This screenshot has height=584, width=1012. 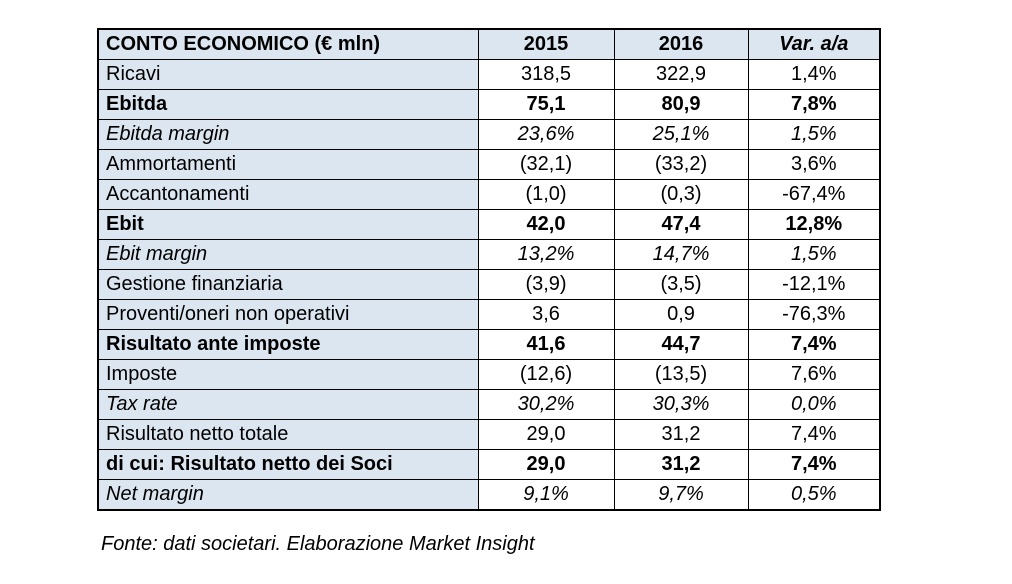 What do you see at coordinates (814, 44) in the screenshot?
I see `header-var: Var. a/a` at bounding box center [814, 44].